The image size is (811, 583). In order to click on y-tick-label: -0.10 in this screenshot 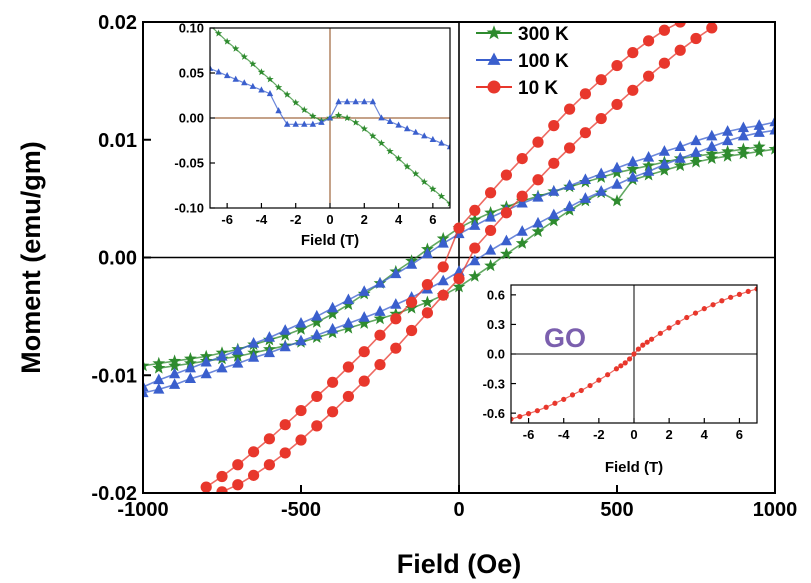, I will do `click(189, 208)`.